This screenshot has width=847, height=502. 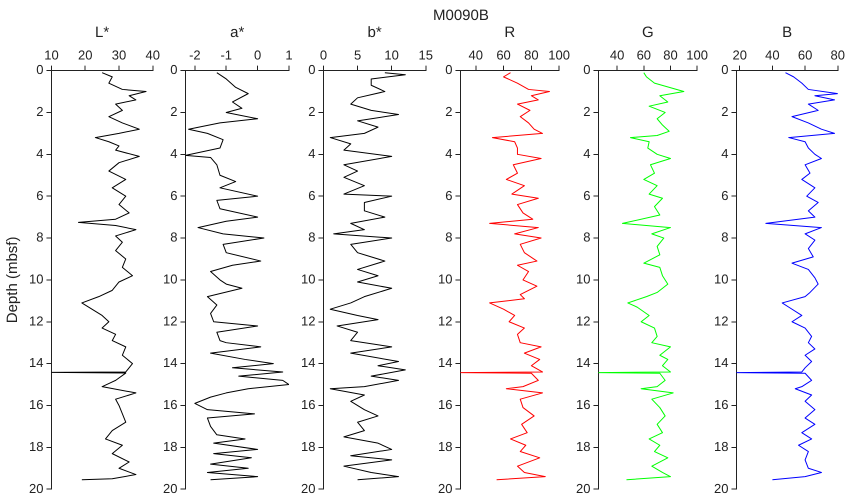 I want to click on y-axis-title: Depth (mbsf), so click(x=13, y=280).